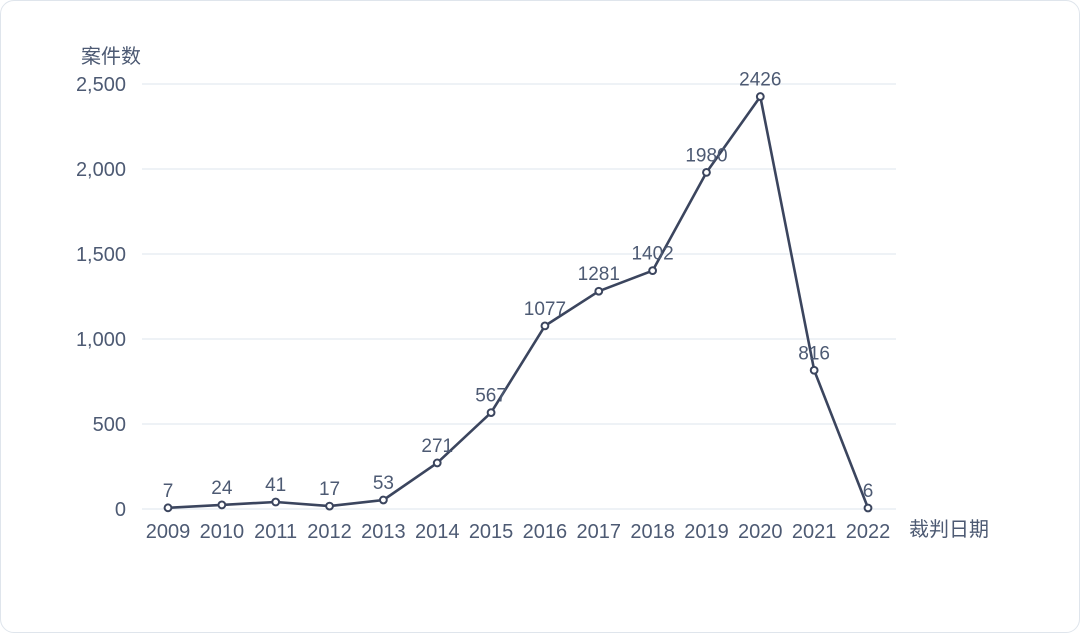  Describe the element at coordinates (275, 485) in the screenshot. I see `data-point-label: 41` at that location.